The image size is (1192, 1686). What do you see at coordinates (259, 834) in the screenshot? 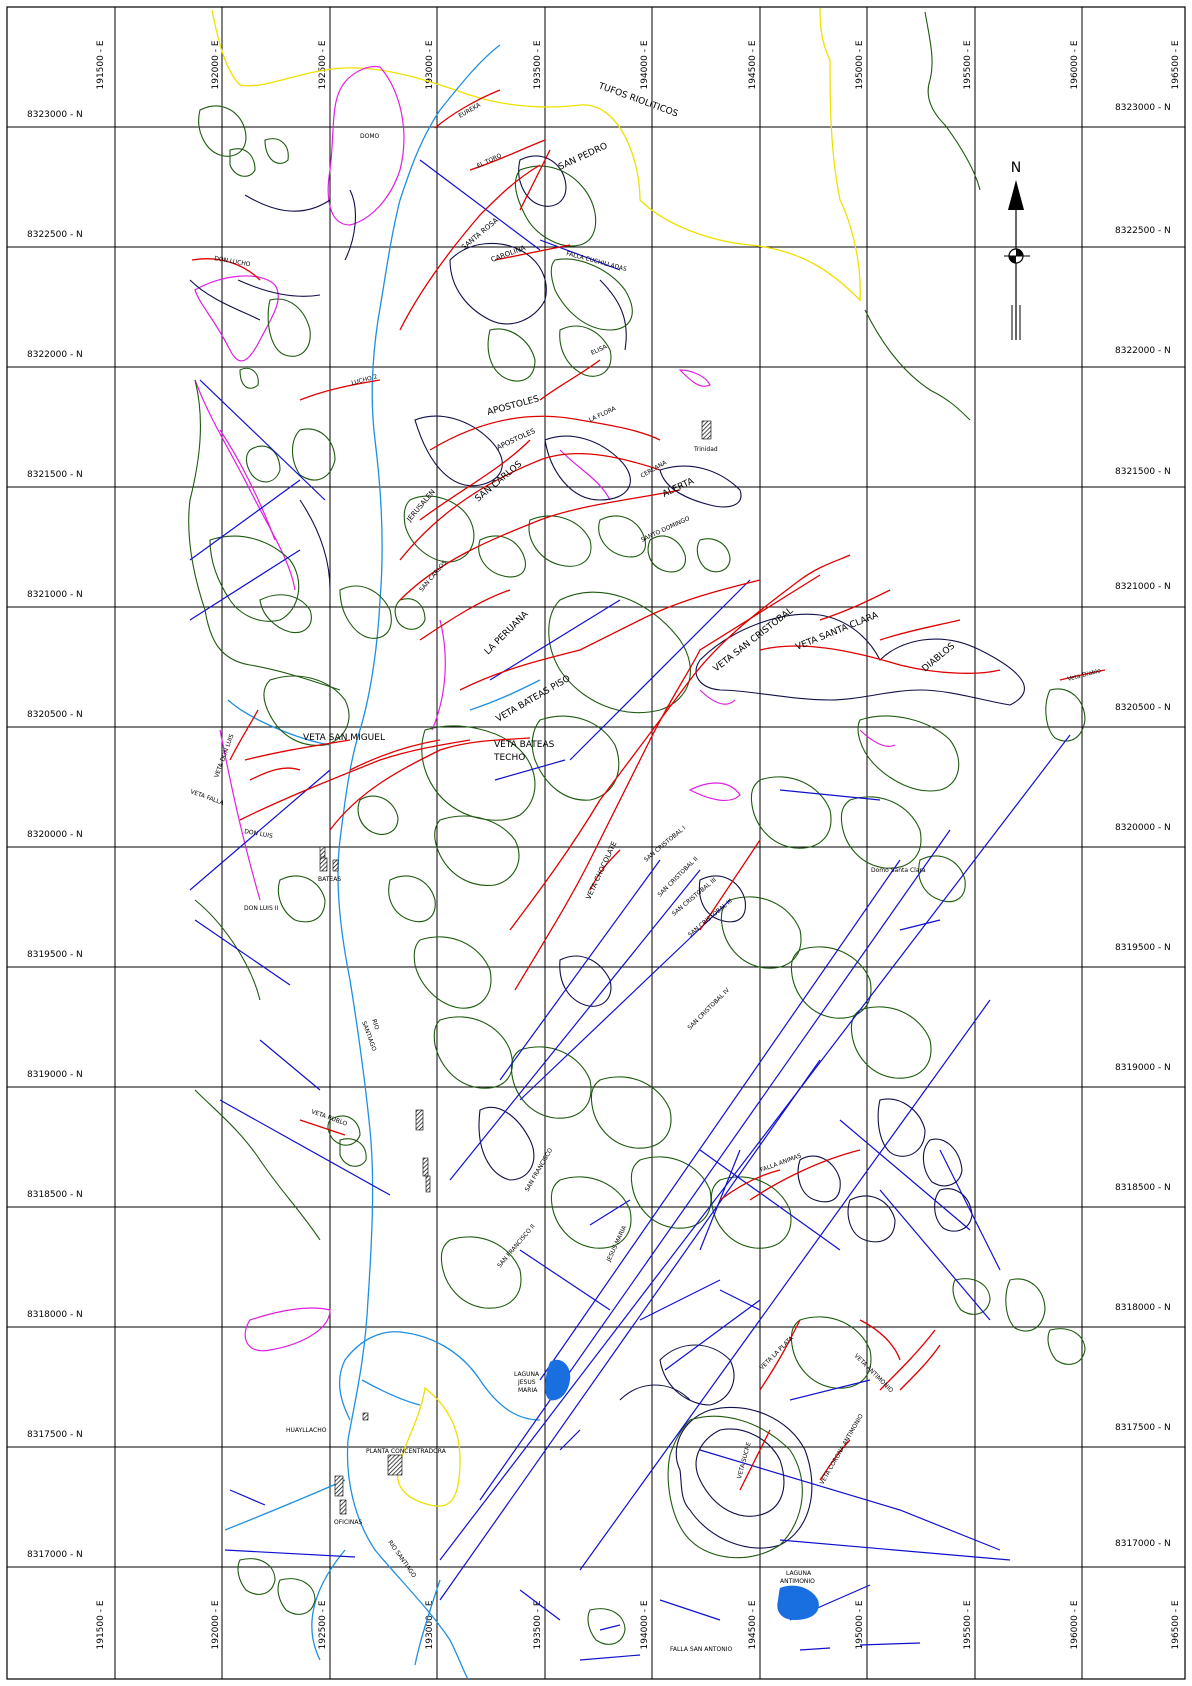
I see `label-don-luis: DON LUIS` at bounding box center [259, 834].